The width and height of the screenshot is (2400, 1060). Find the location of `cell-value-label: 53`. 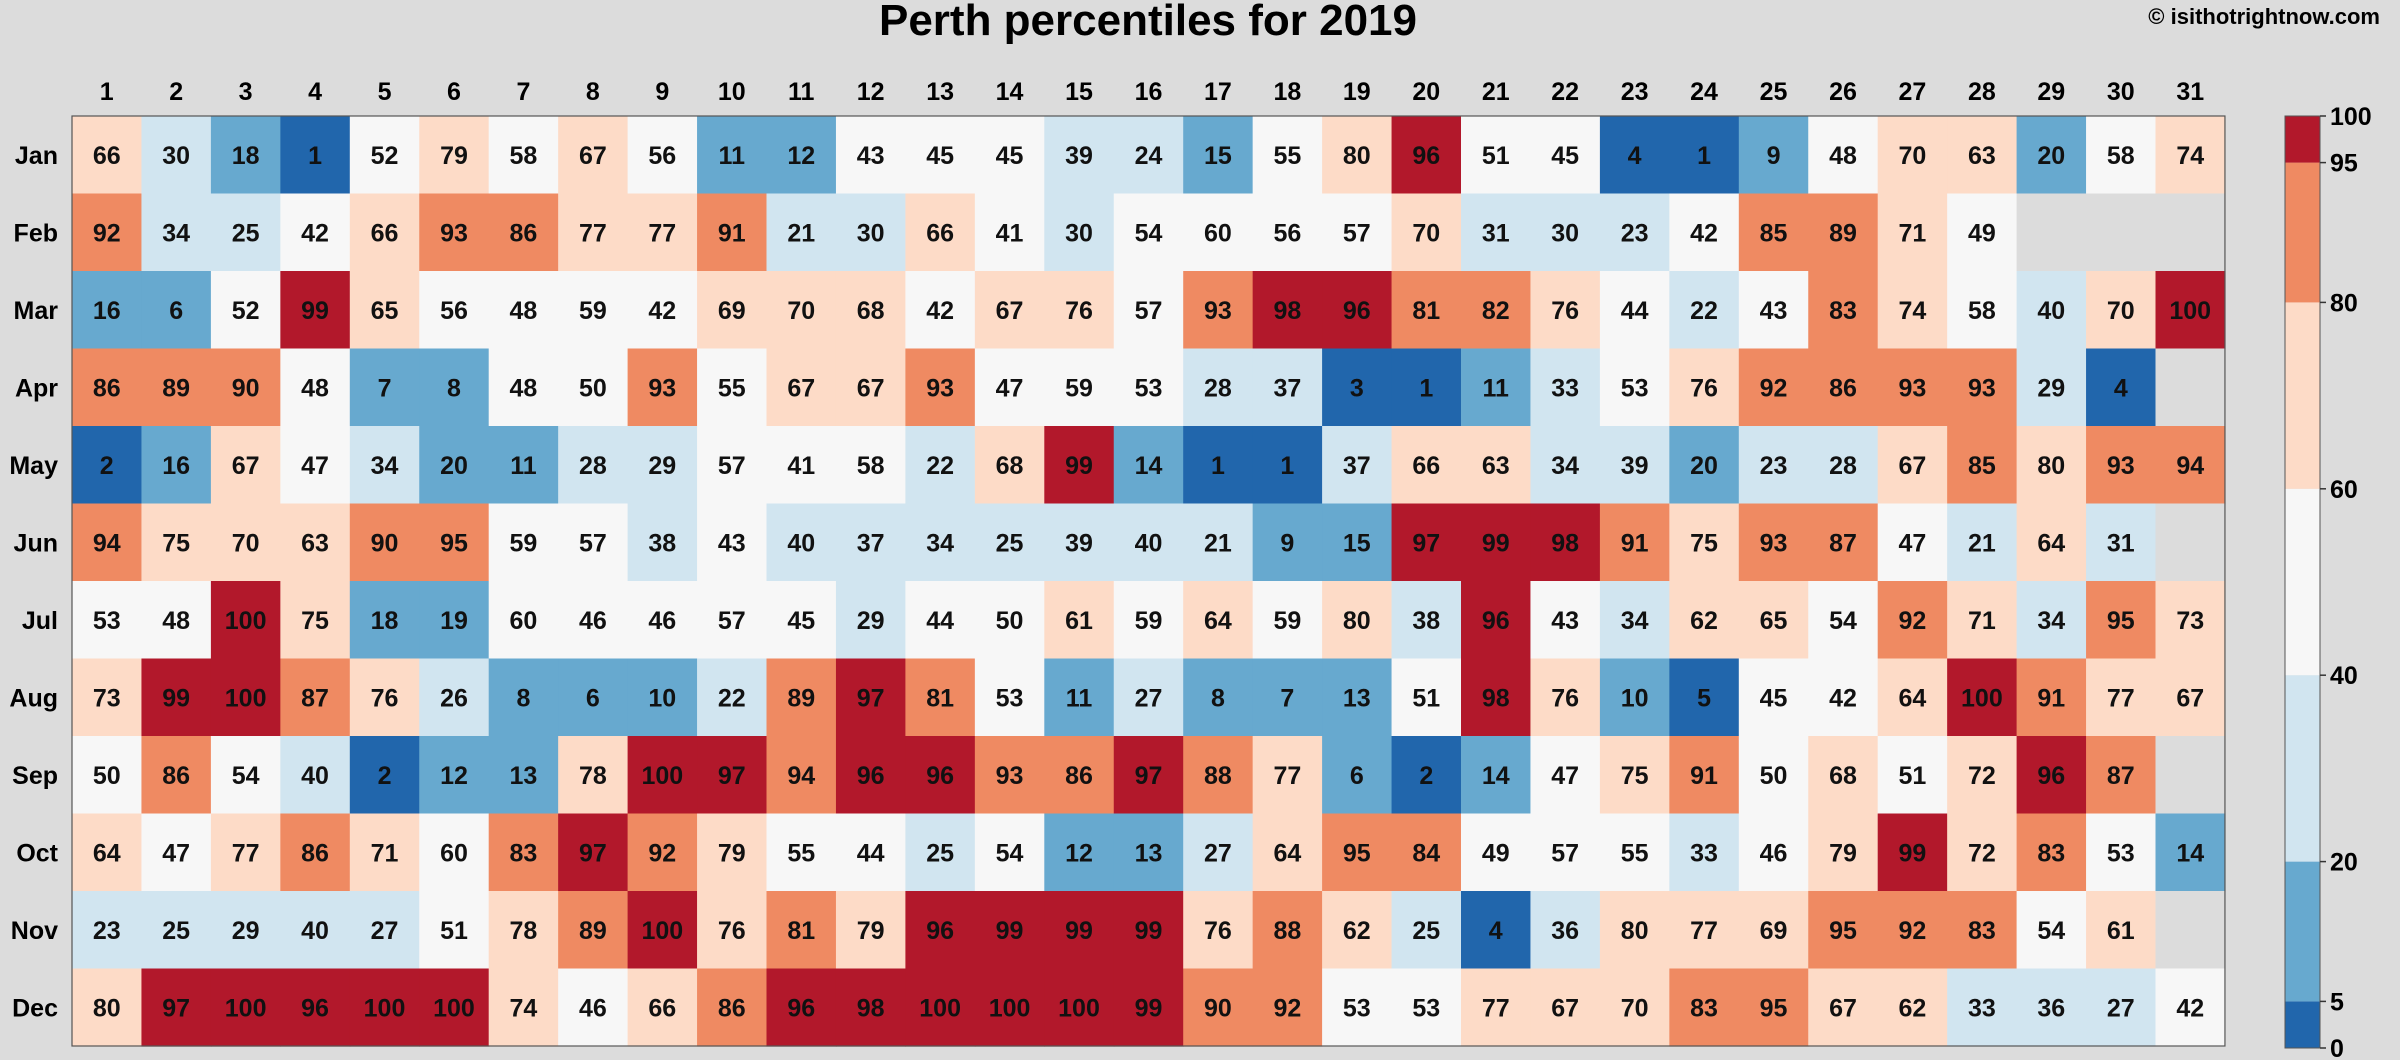

cell-value-label: 53 is located at coordinates (1149, 388).